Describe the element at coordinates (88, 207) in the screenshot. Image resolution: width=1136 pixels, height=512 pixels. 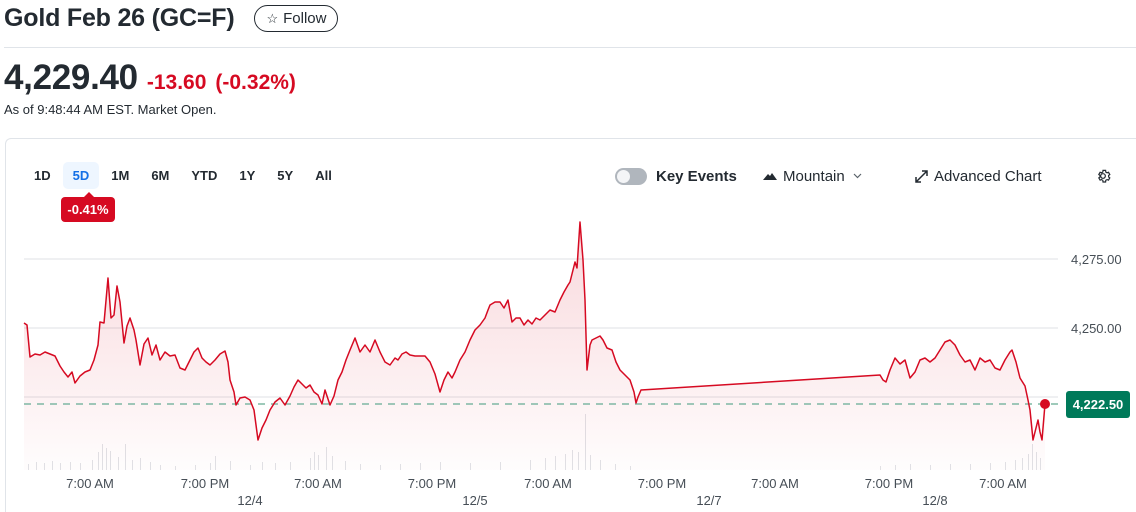
I see `period-change-badge: -0.41%` at that location.